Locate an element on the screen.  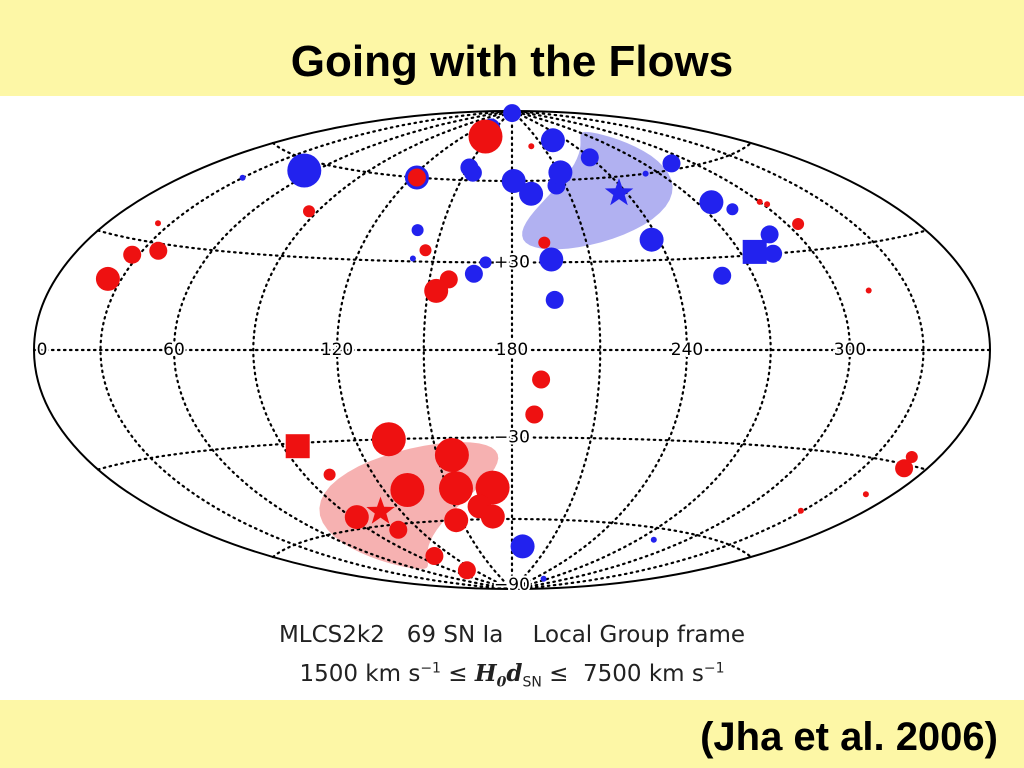
title-band is located at coordinates (512, 48).